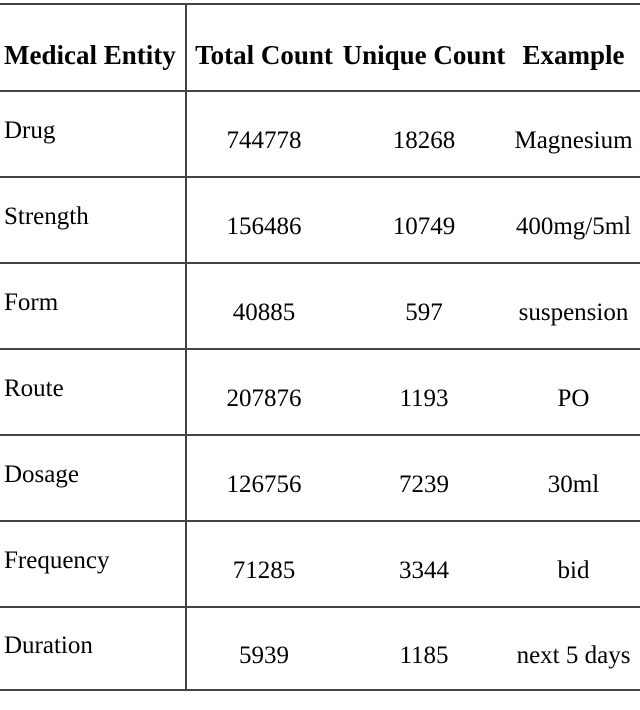  I want to click on entity-label: Duration, so click(48, 645).